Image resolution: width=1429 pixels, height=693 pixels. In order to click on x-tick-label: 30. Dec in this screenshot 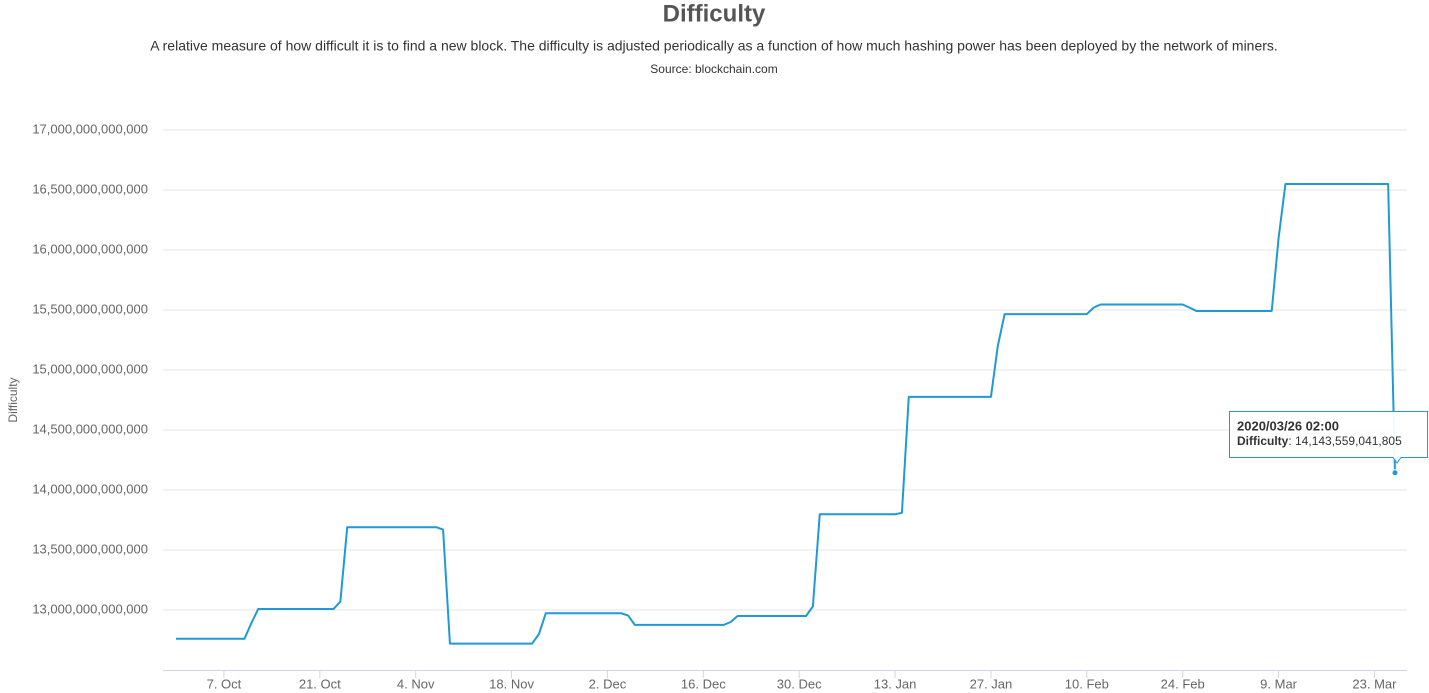, I will do `click(799, 683)`.